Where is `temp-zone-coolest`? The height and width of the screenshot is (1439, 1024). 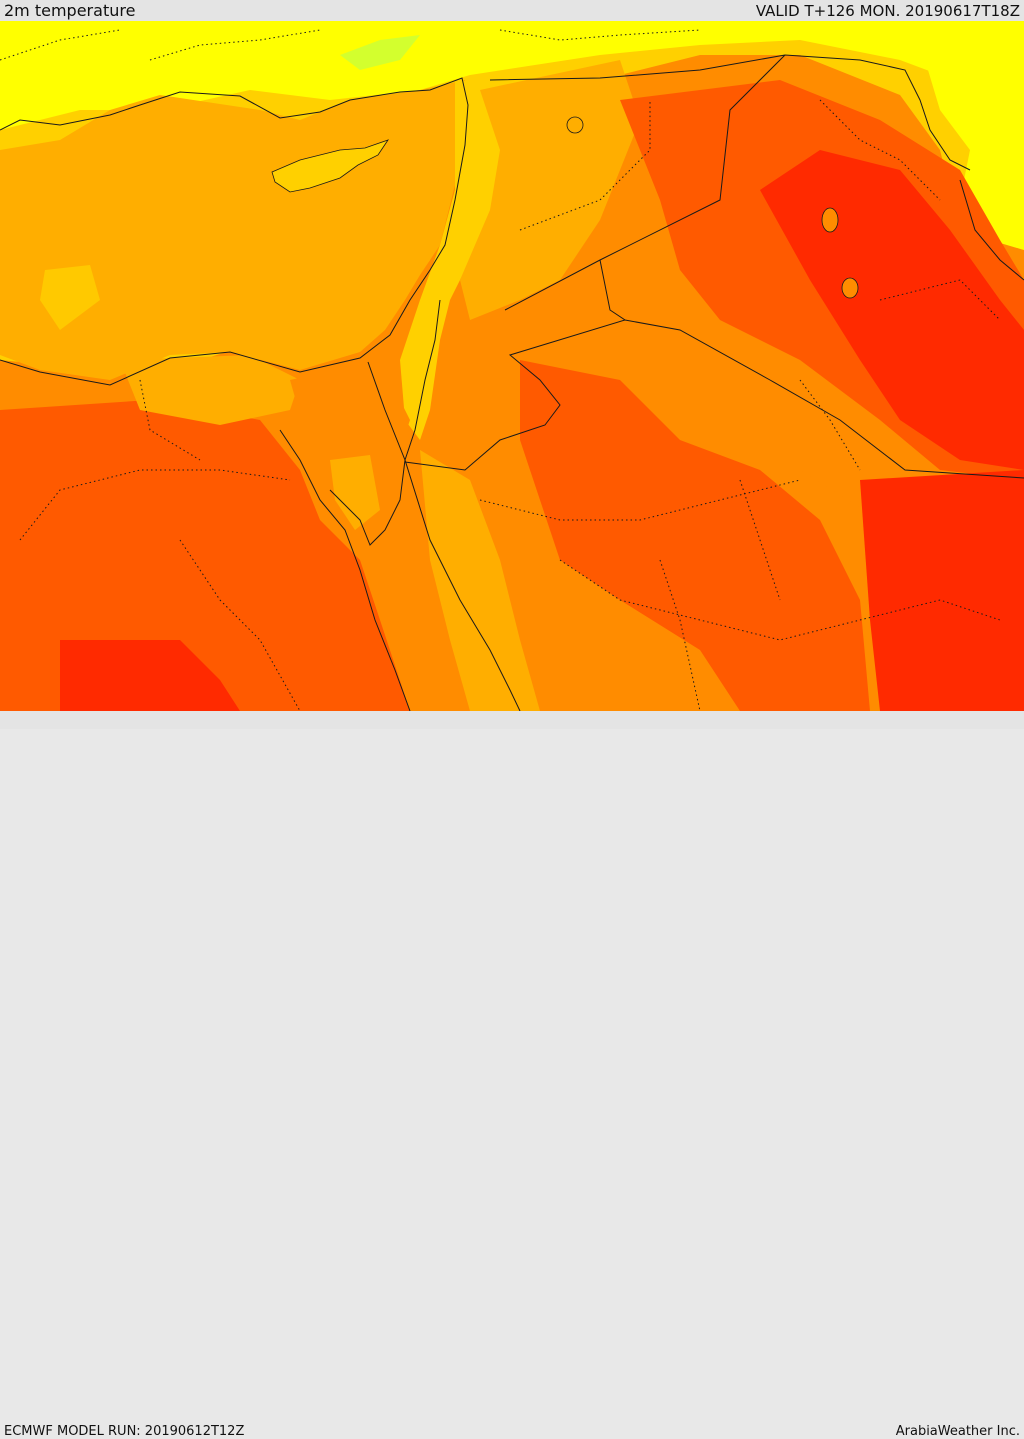
temp-zone-coolest is located at coordinates (512, 75).